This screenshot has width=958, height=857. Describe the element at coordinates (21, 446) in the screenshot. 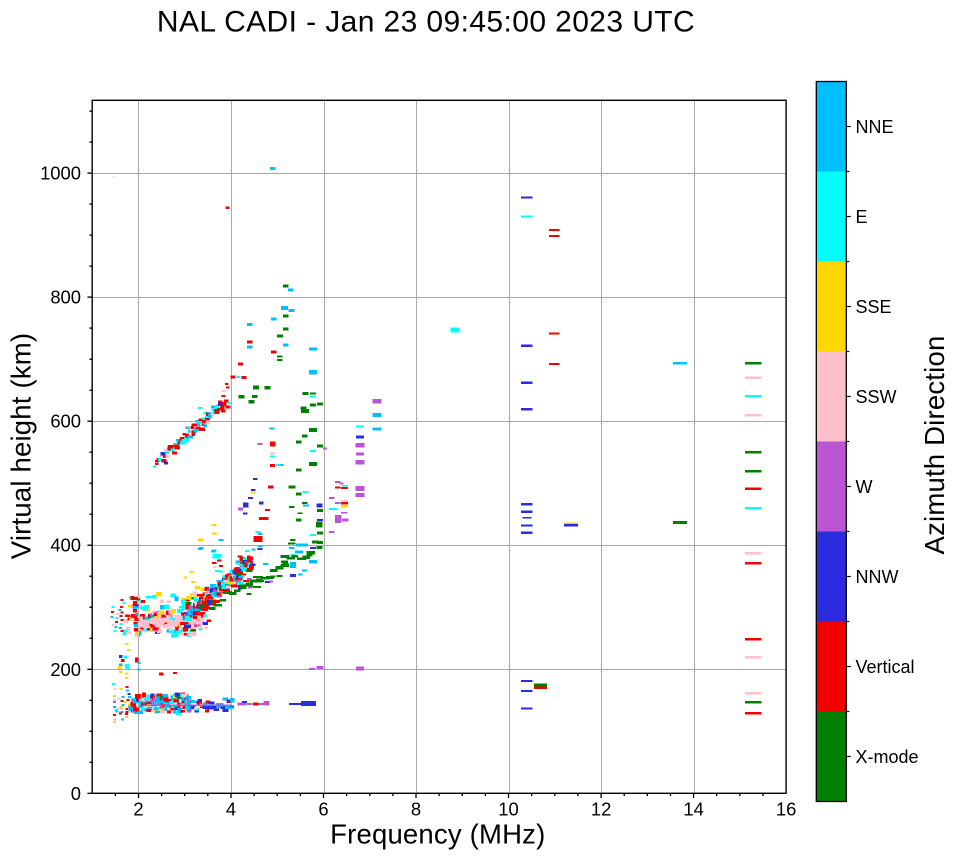

I see `svg-text: Virtual height (km)` at that location.